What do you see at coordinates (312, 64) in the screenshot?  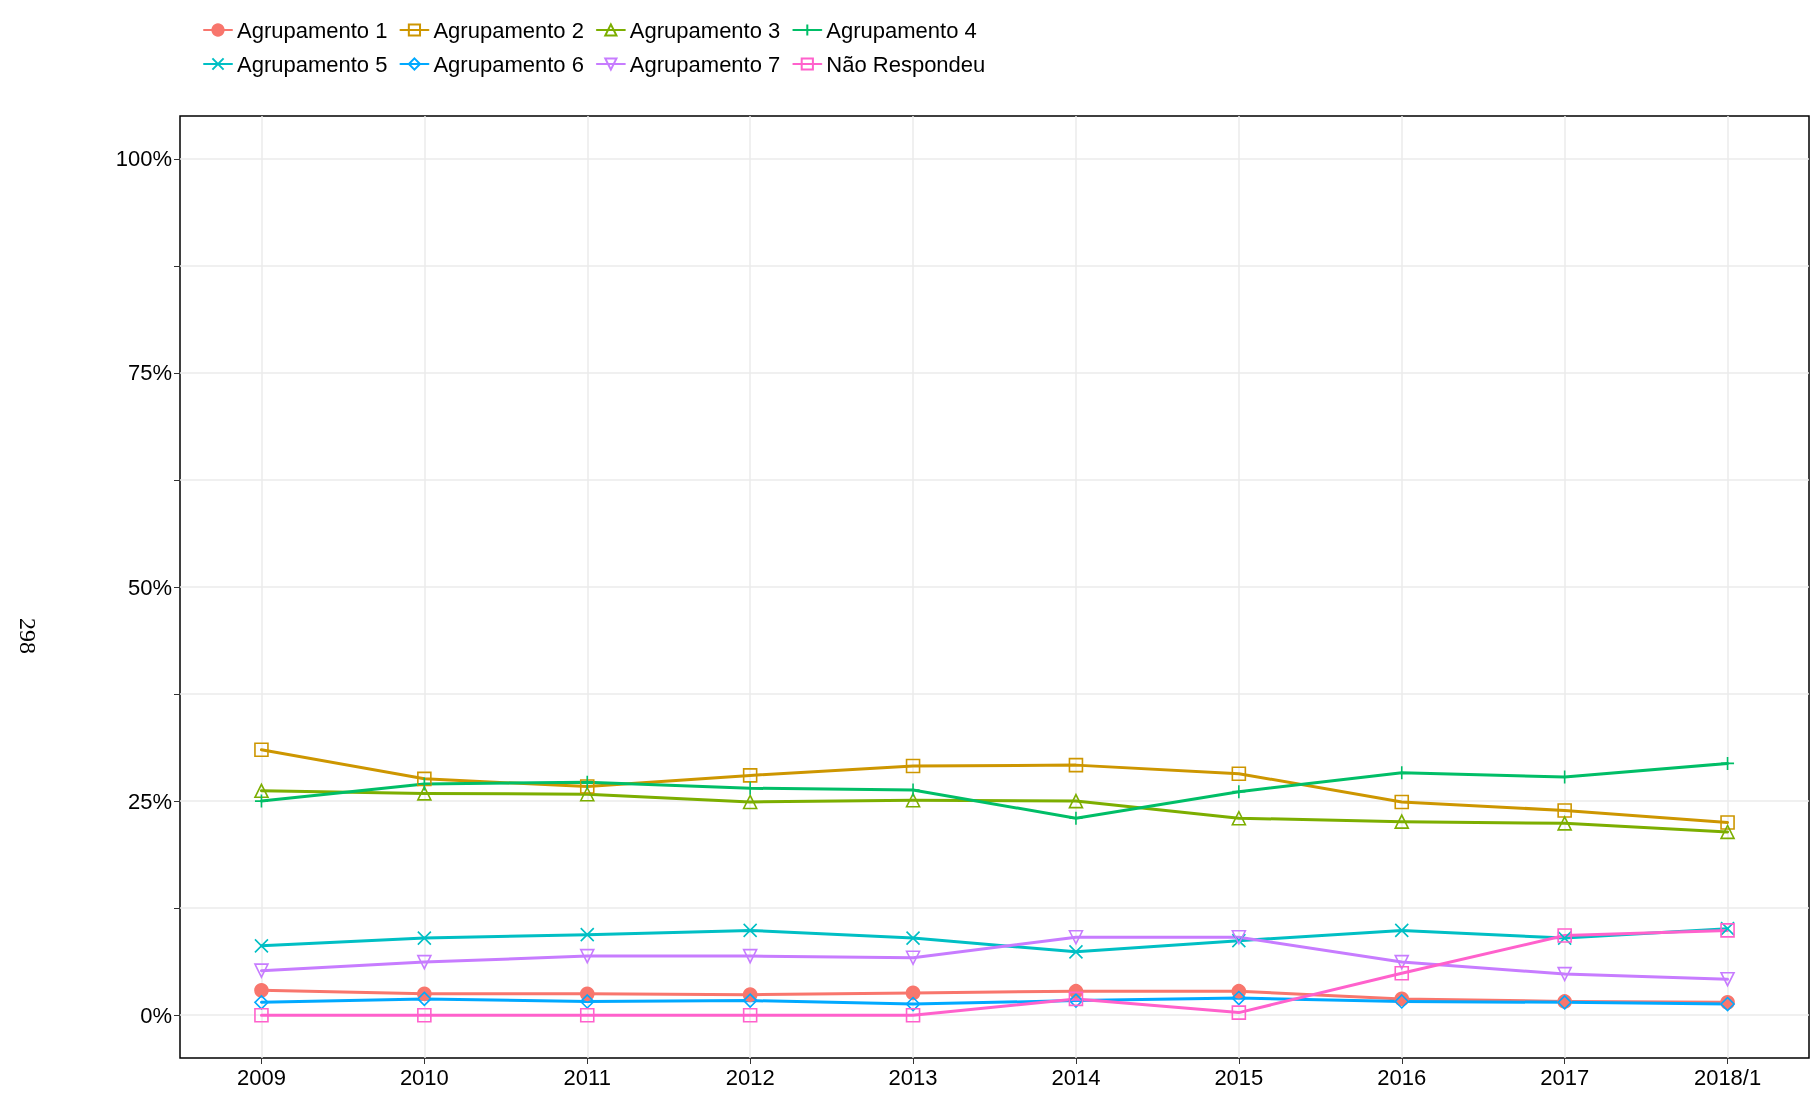 I see `legend-label: Agrupamento 5` at bounding box center [312, 64].